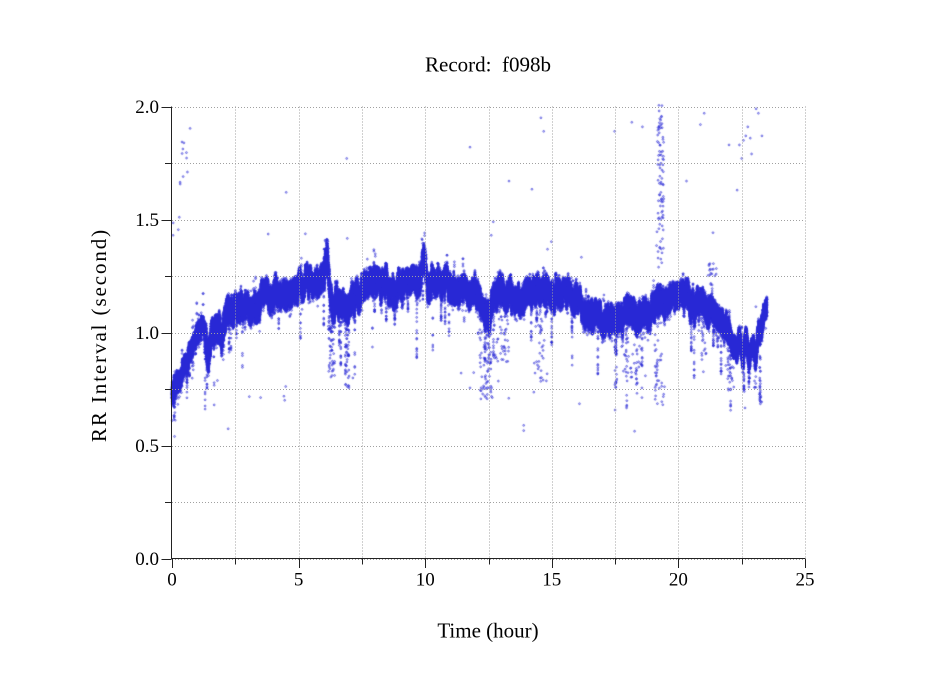 Image resolution: width=949 pixels, height=697 pixels. What do you see at coordinates (147, 333) in the screenshot?
I see `svg-text: 1.0` at bounding box center [147, 333].